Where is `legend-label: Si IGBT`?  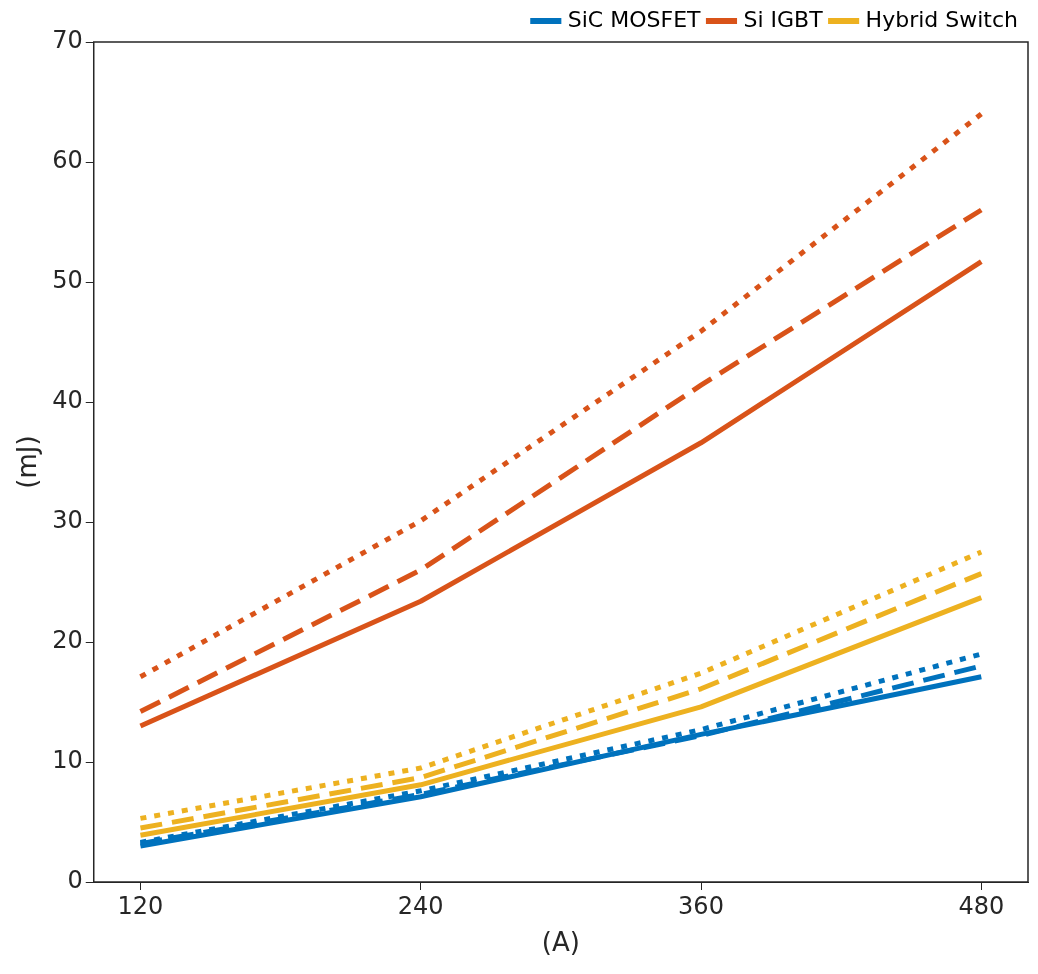 legend-label: Si IGBT is located at coordinates (783, 19).